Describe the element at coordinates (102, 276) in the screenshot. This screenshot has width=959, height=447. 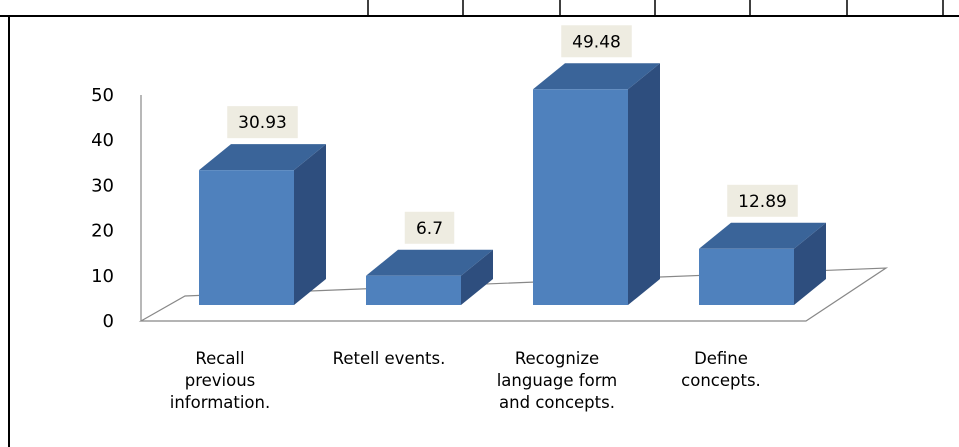
I see `y-tick-label: 10` at that location.